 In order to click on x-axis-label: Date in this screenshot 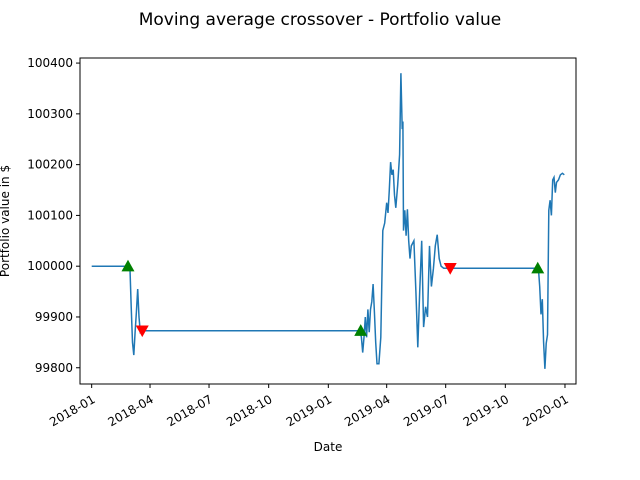, I will do `click(328, 447)`.